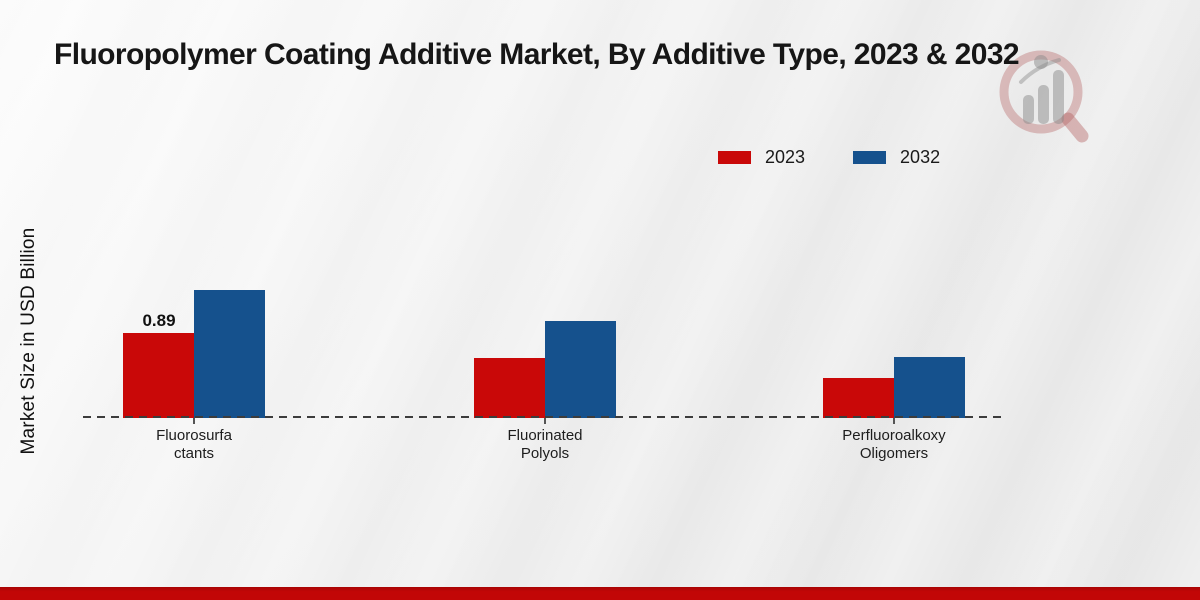 This screenshot has height=600, width=1200. Describe the element at coordinates (894, 444) in the screenshot. I see `category-label-perfluoroalkoxy-oligomers: Perfluoroalkoxy Oligomers` at that location.